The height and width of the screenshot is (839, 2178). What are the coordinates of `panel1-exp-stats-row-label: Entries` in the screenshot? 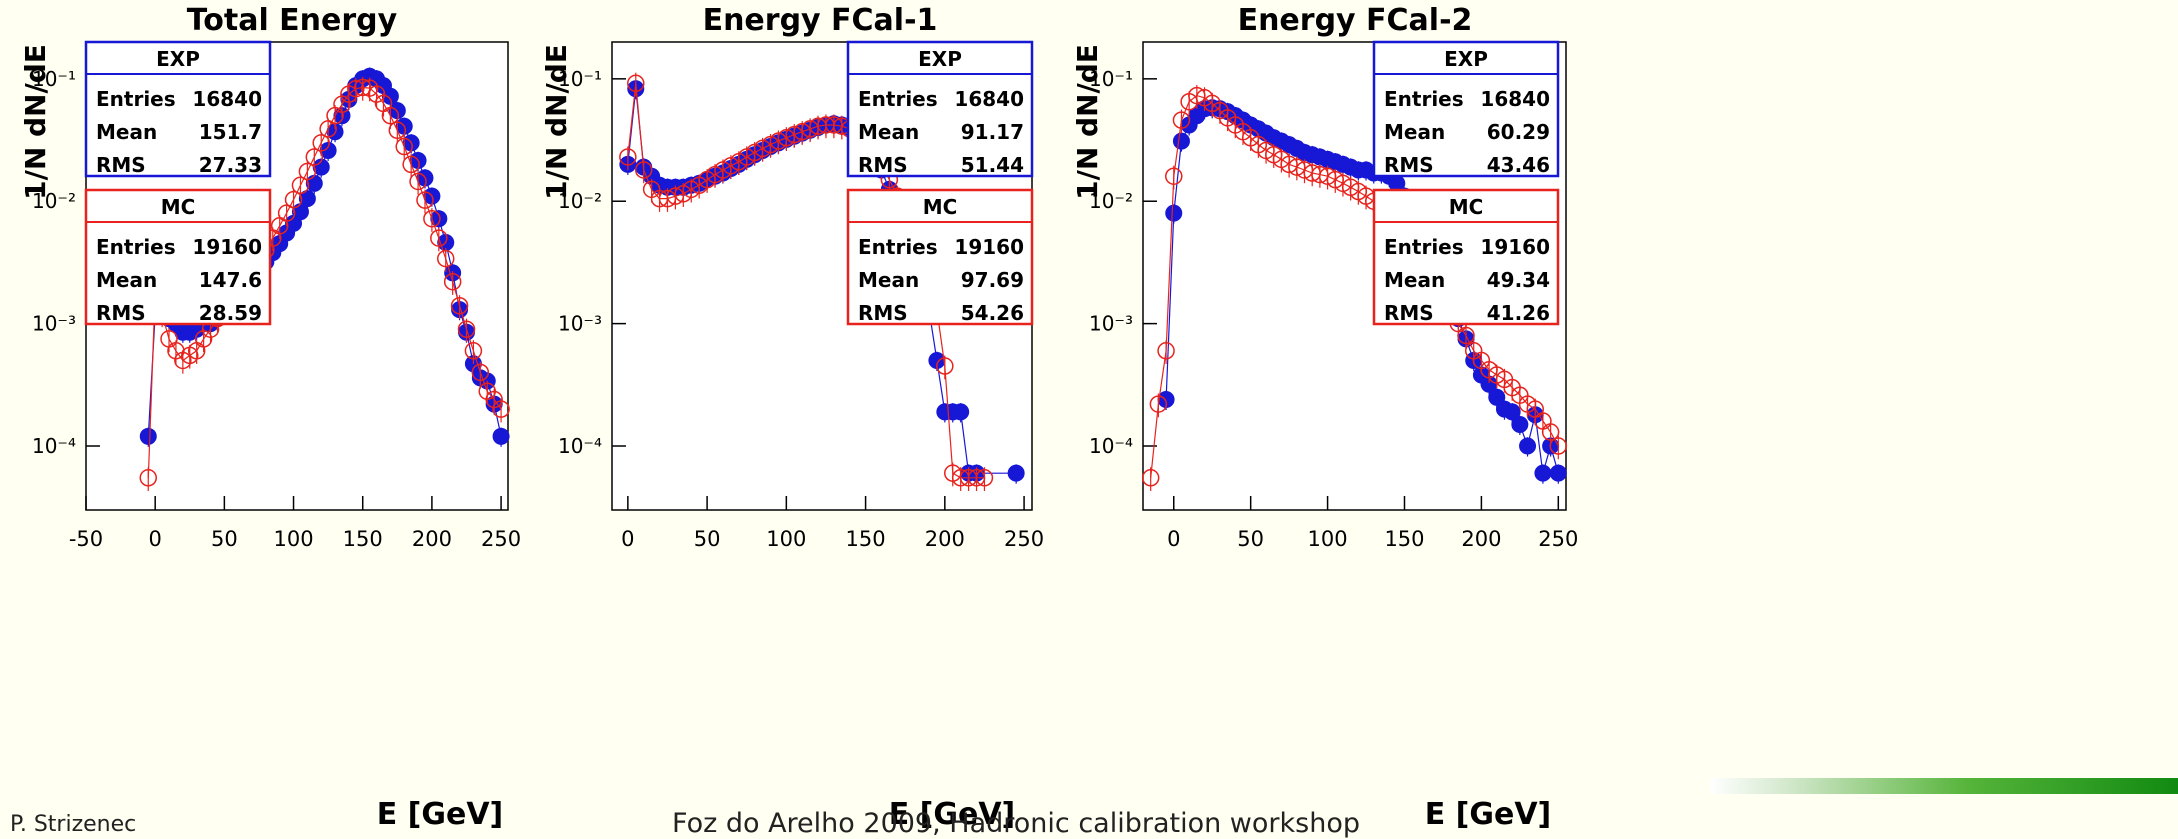 It's located at (136, 99).